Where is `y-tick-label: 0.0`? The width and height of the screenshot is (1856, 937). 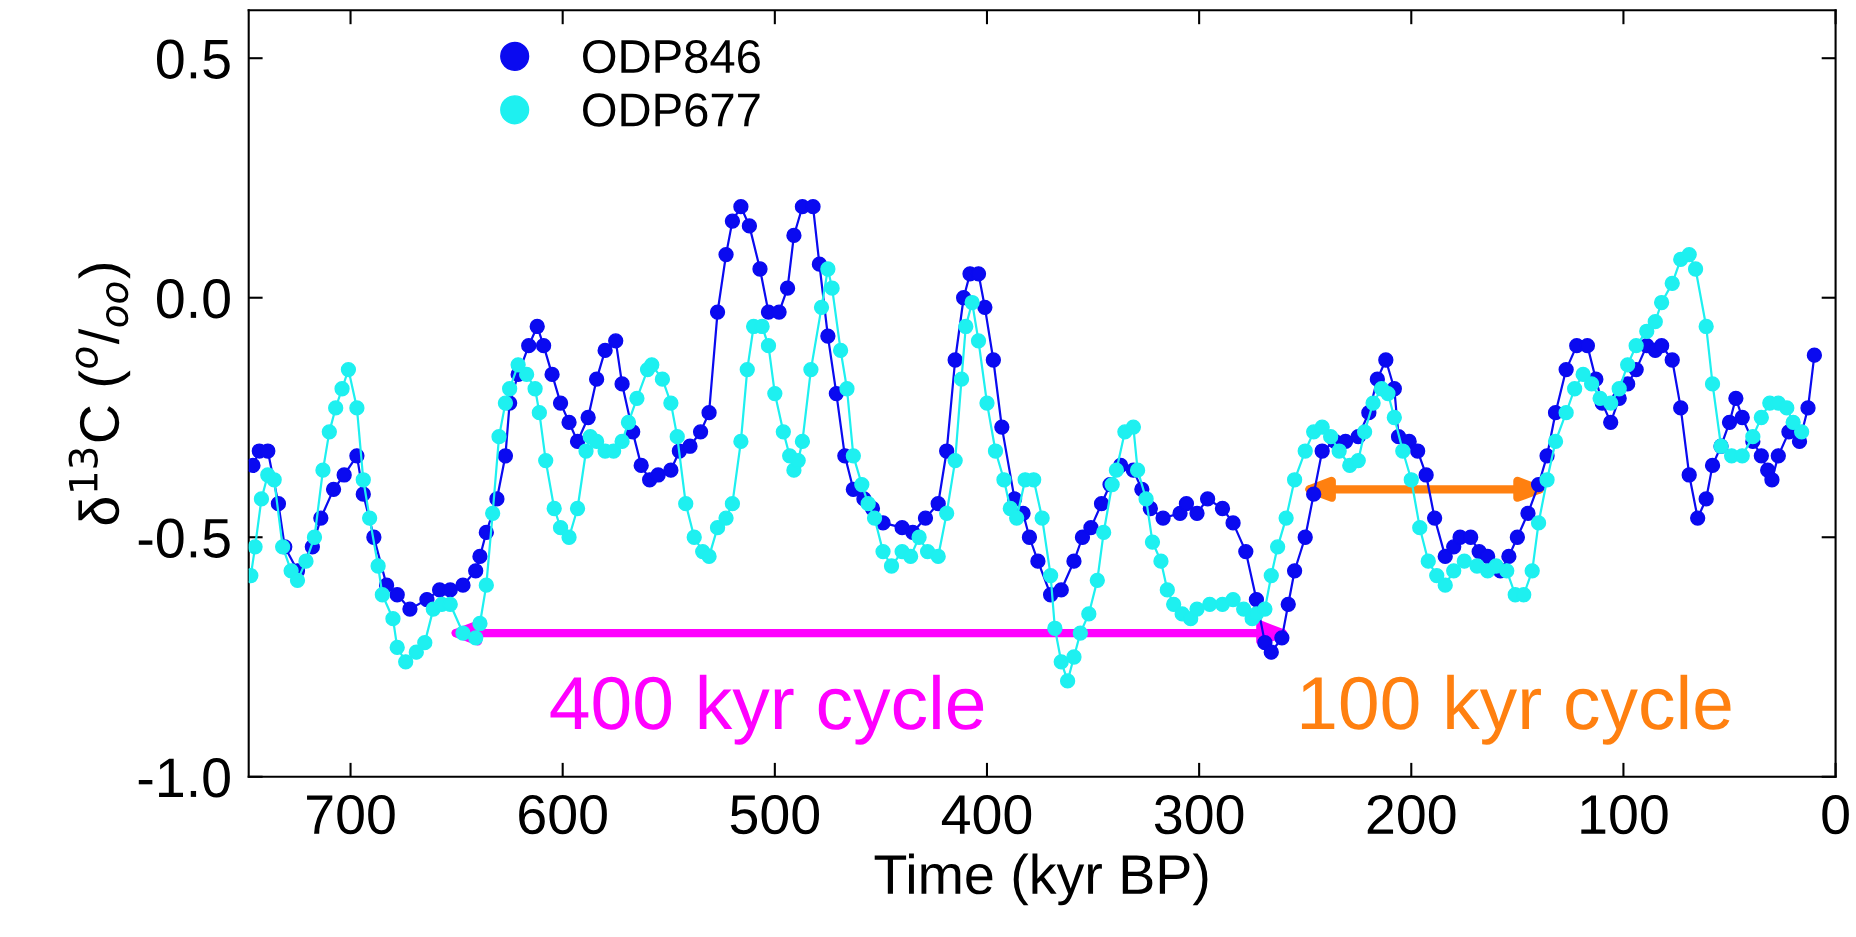
y-tick-label: 0.0 is located at coordinates (193, 299).